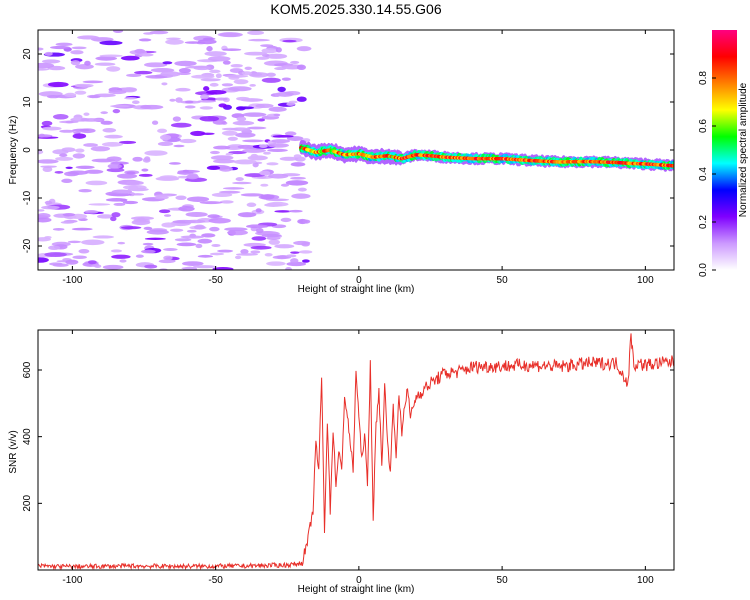  What do you see at coordinates (13, 451) in the screenshot?
I see `snr-y-axis-label: SNR (v/v)` at bounding box center [13, 451].